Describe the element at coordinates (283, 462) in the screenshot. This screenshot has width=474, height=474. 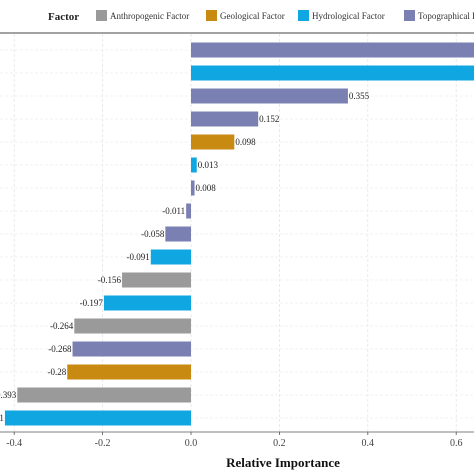
I see `x-axis-title: Relative Importance` at that location.